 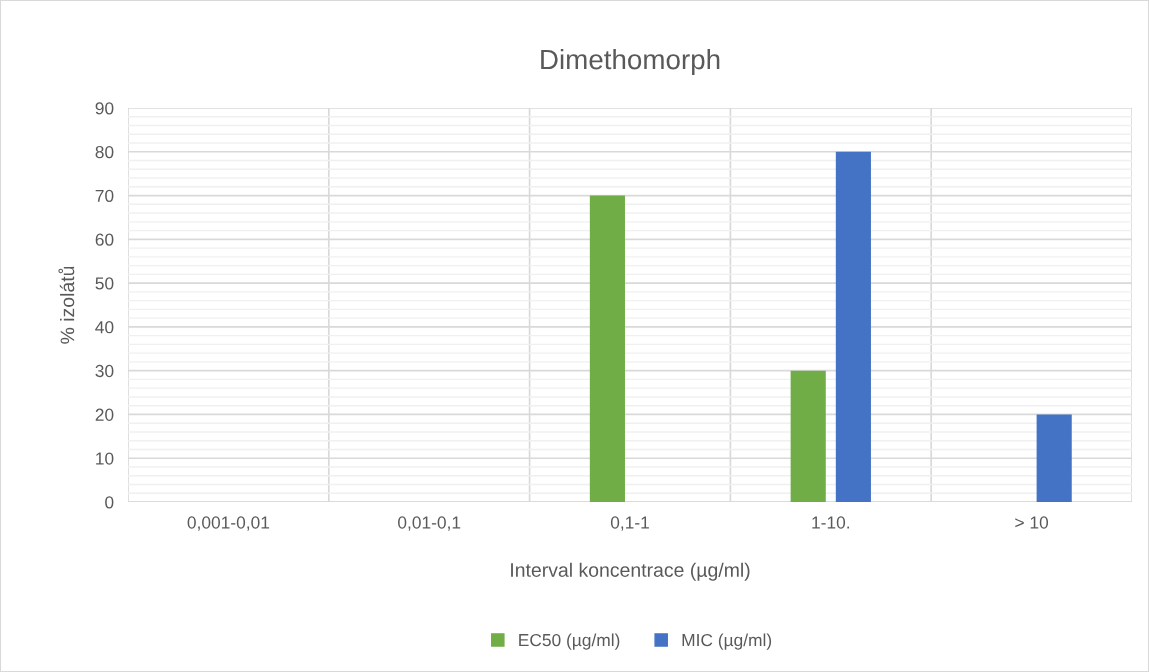 What do you see at coordinates (66, 305) in the screenshot?
I see `y-axis-title: % izolátů` at bounding box center [66, 305].